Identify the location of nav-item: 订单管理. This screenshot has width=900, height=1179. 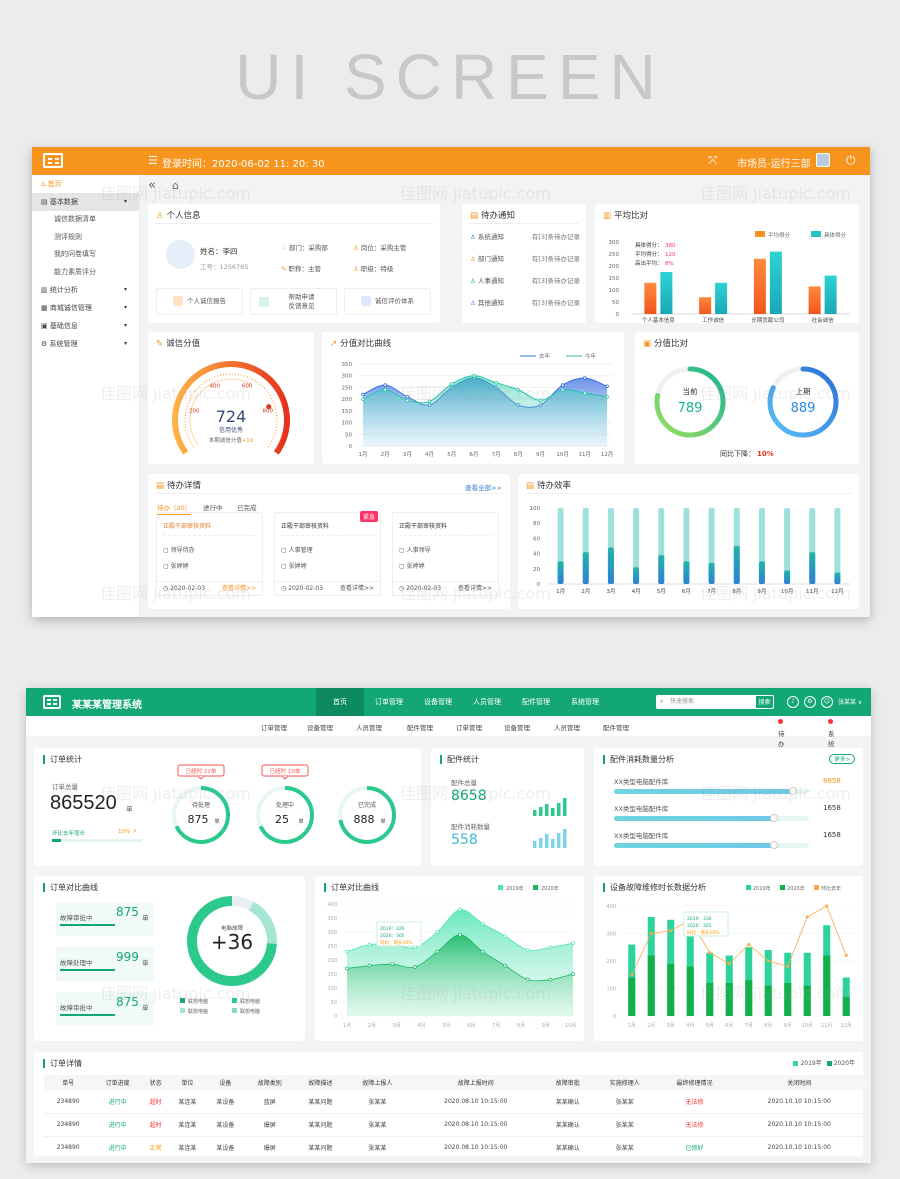
(389, 702).